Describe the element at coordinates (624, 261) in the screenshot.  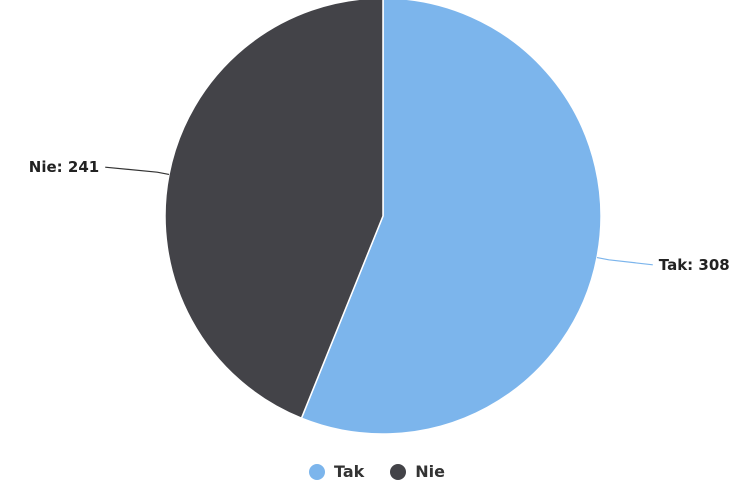
I see `connector-tak` at that location.